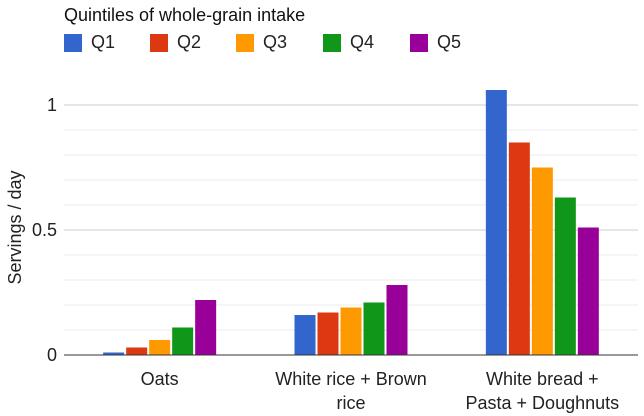  Describe the element at coordinates (103, 42) in the screenshot. I see `legend-label: Q1` at that location.